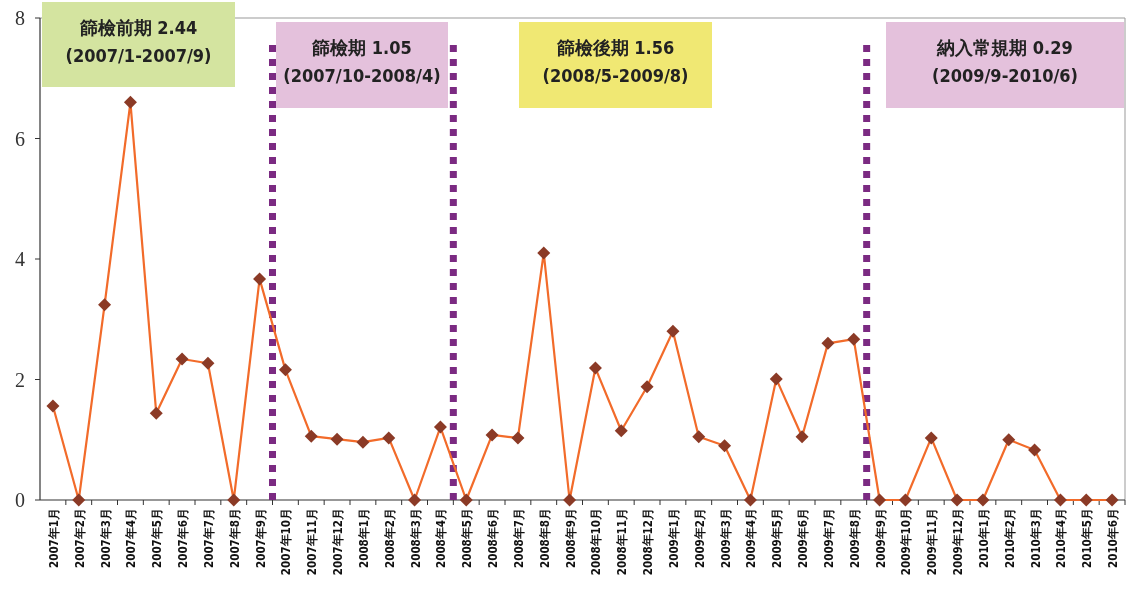 The image size is (1130, 590). Describe the element at coordinates (1113, 538) in the screenshot. I see `x-tick-label: 2010年6月` at that location.